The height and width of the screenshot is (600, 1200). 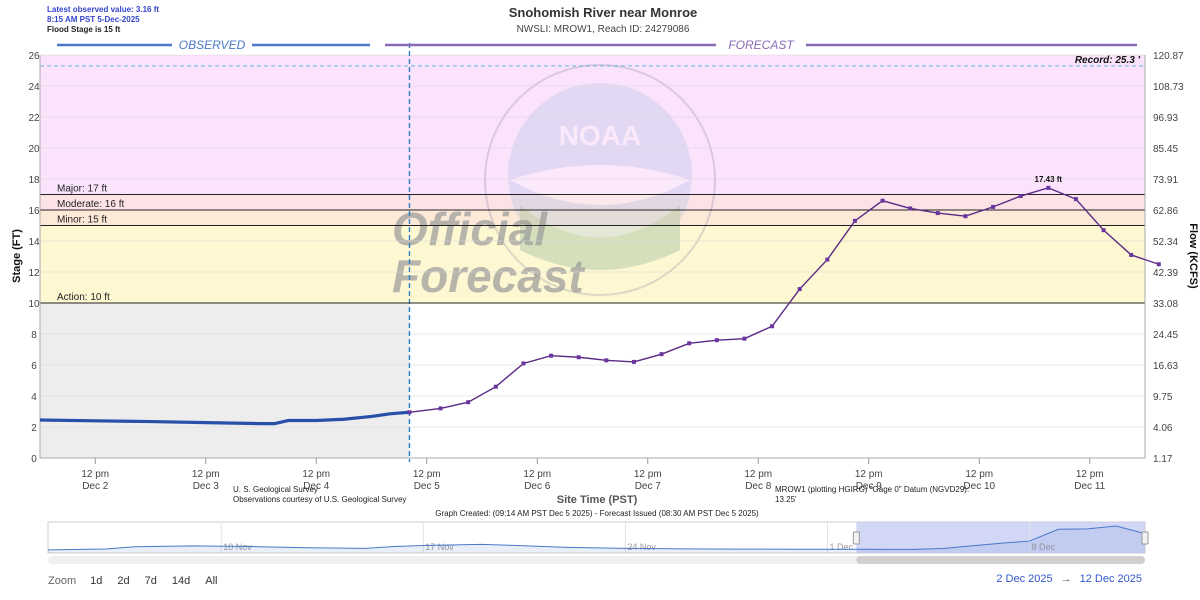 I want to click on range-navigator: 10 Nov 17 Nov 24 Nov 1 Dec 8 Dec, so click(x=598, y=542).